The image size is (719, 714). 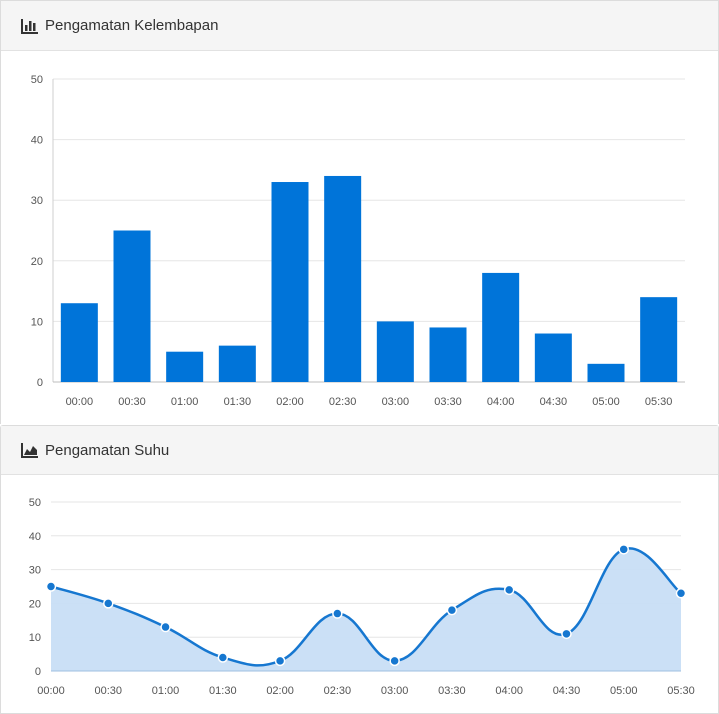 I want to click on temperature-panel-title: Pengamatan Suhu, so click(x=107, y=450).